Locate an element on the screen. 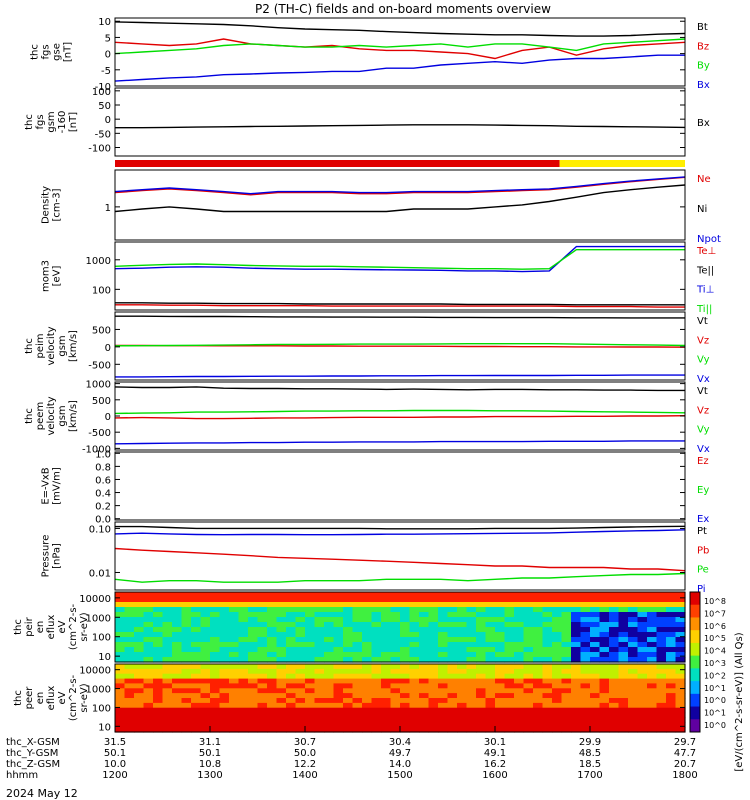 The height and width of the screenshot is (800, 750). x-tick-label: 31.1 is located at coordinates (210, 742).